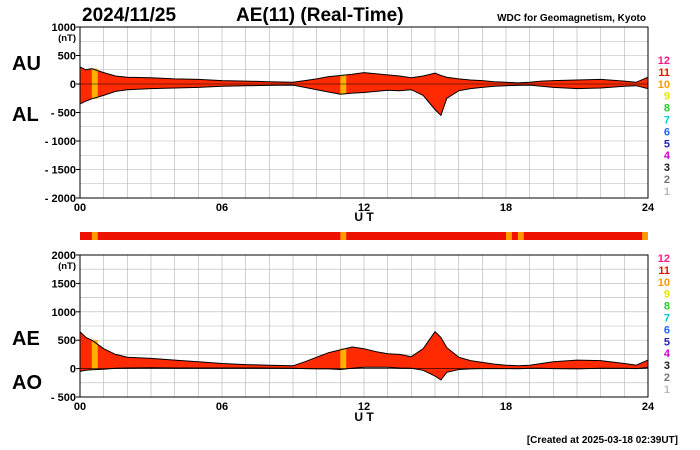 This screenshot has width=700, height=450. What do you see at coordinates (60, 199) in the screenshot?
I see `y-tick-label: - 2000` at bounding box center [60, 199].